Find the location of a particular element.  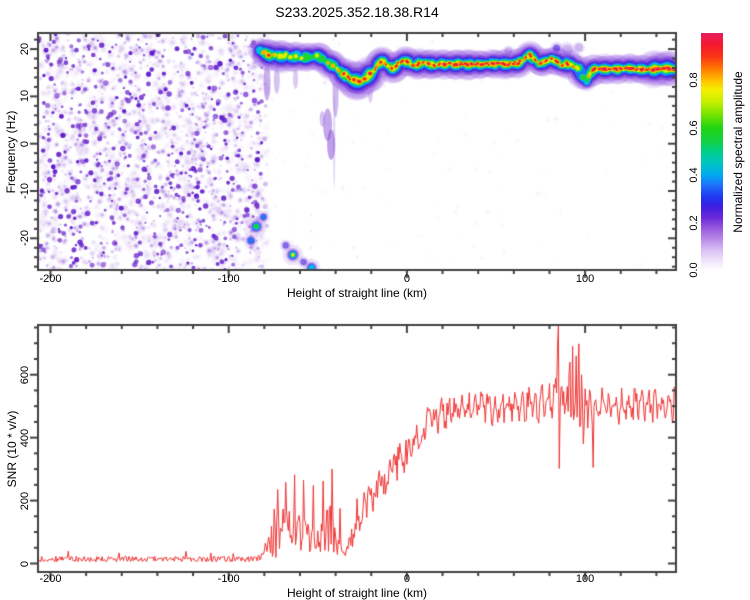

snr-y-tick-label: 400 is located at coordinates (25, 437).